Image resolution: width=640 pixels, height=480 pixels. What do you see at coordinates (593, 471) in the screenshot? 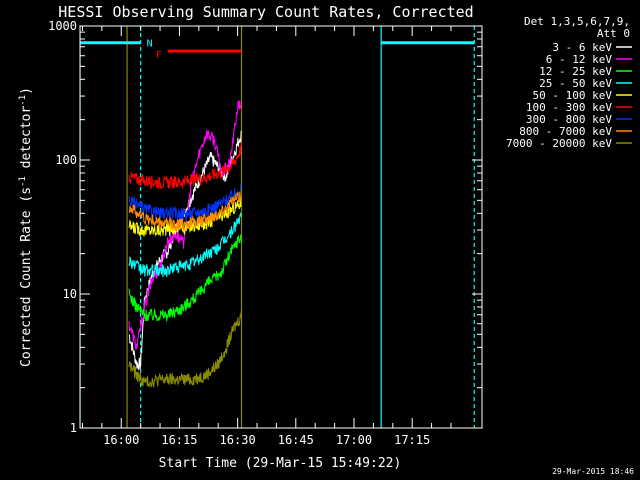
I see `timestamp: 29-Mar-2015 18:46` at bounding box center [593, 471].